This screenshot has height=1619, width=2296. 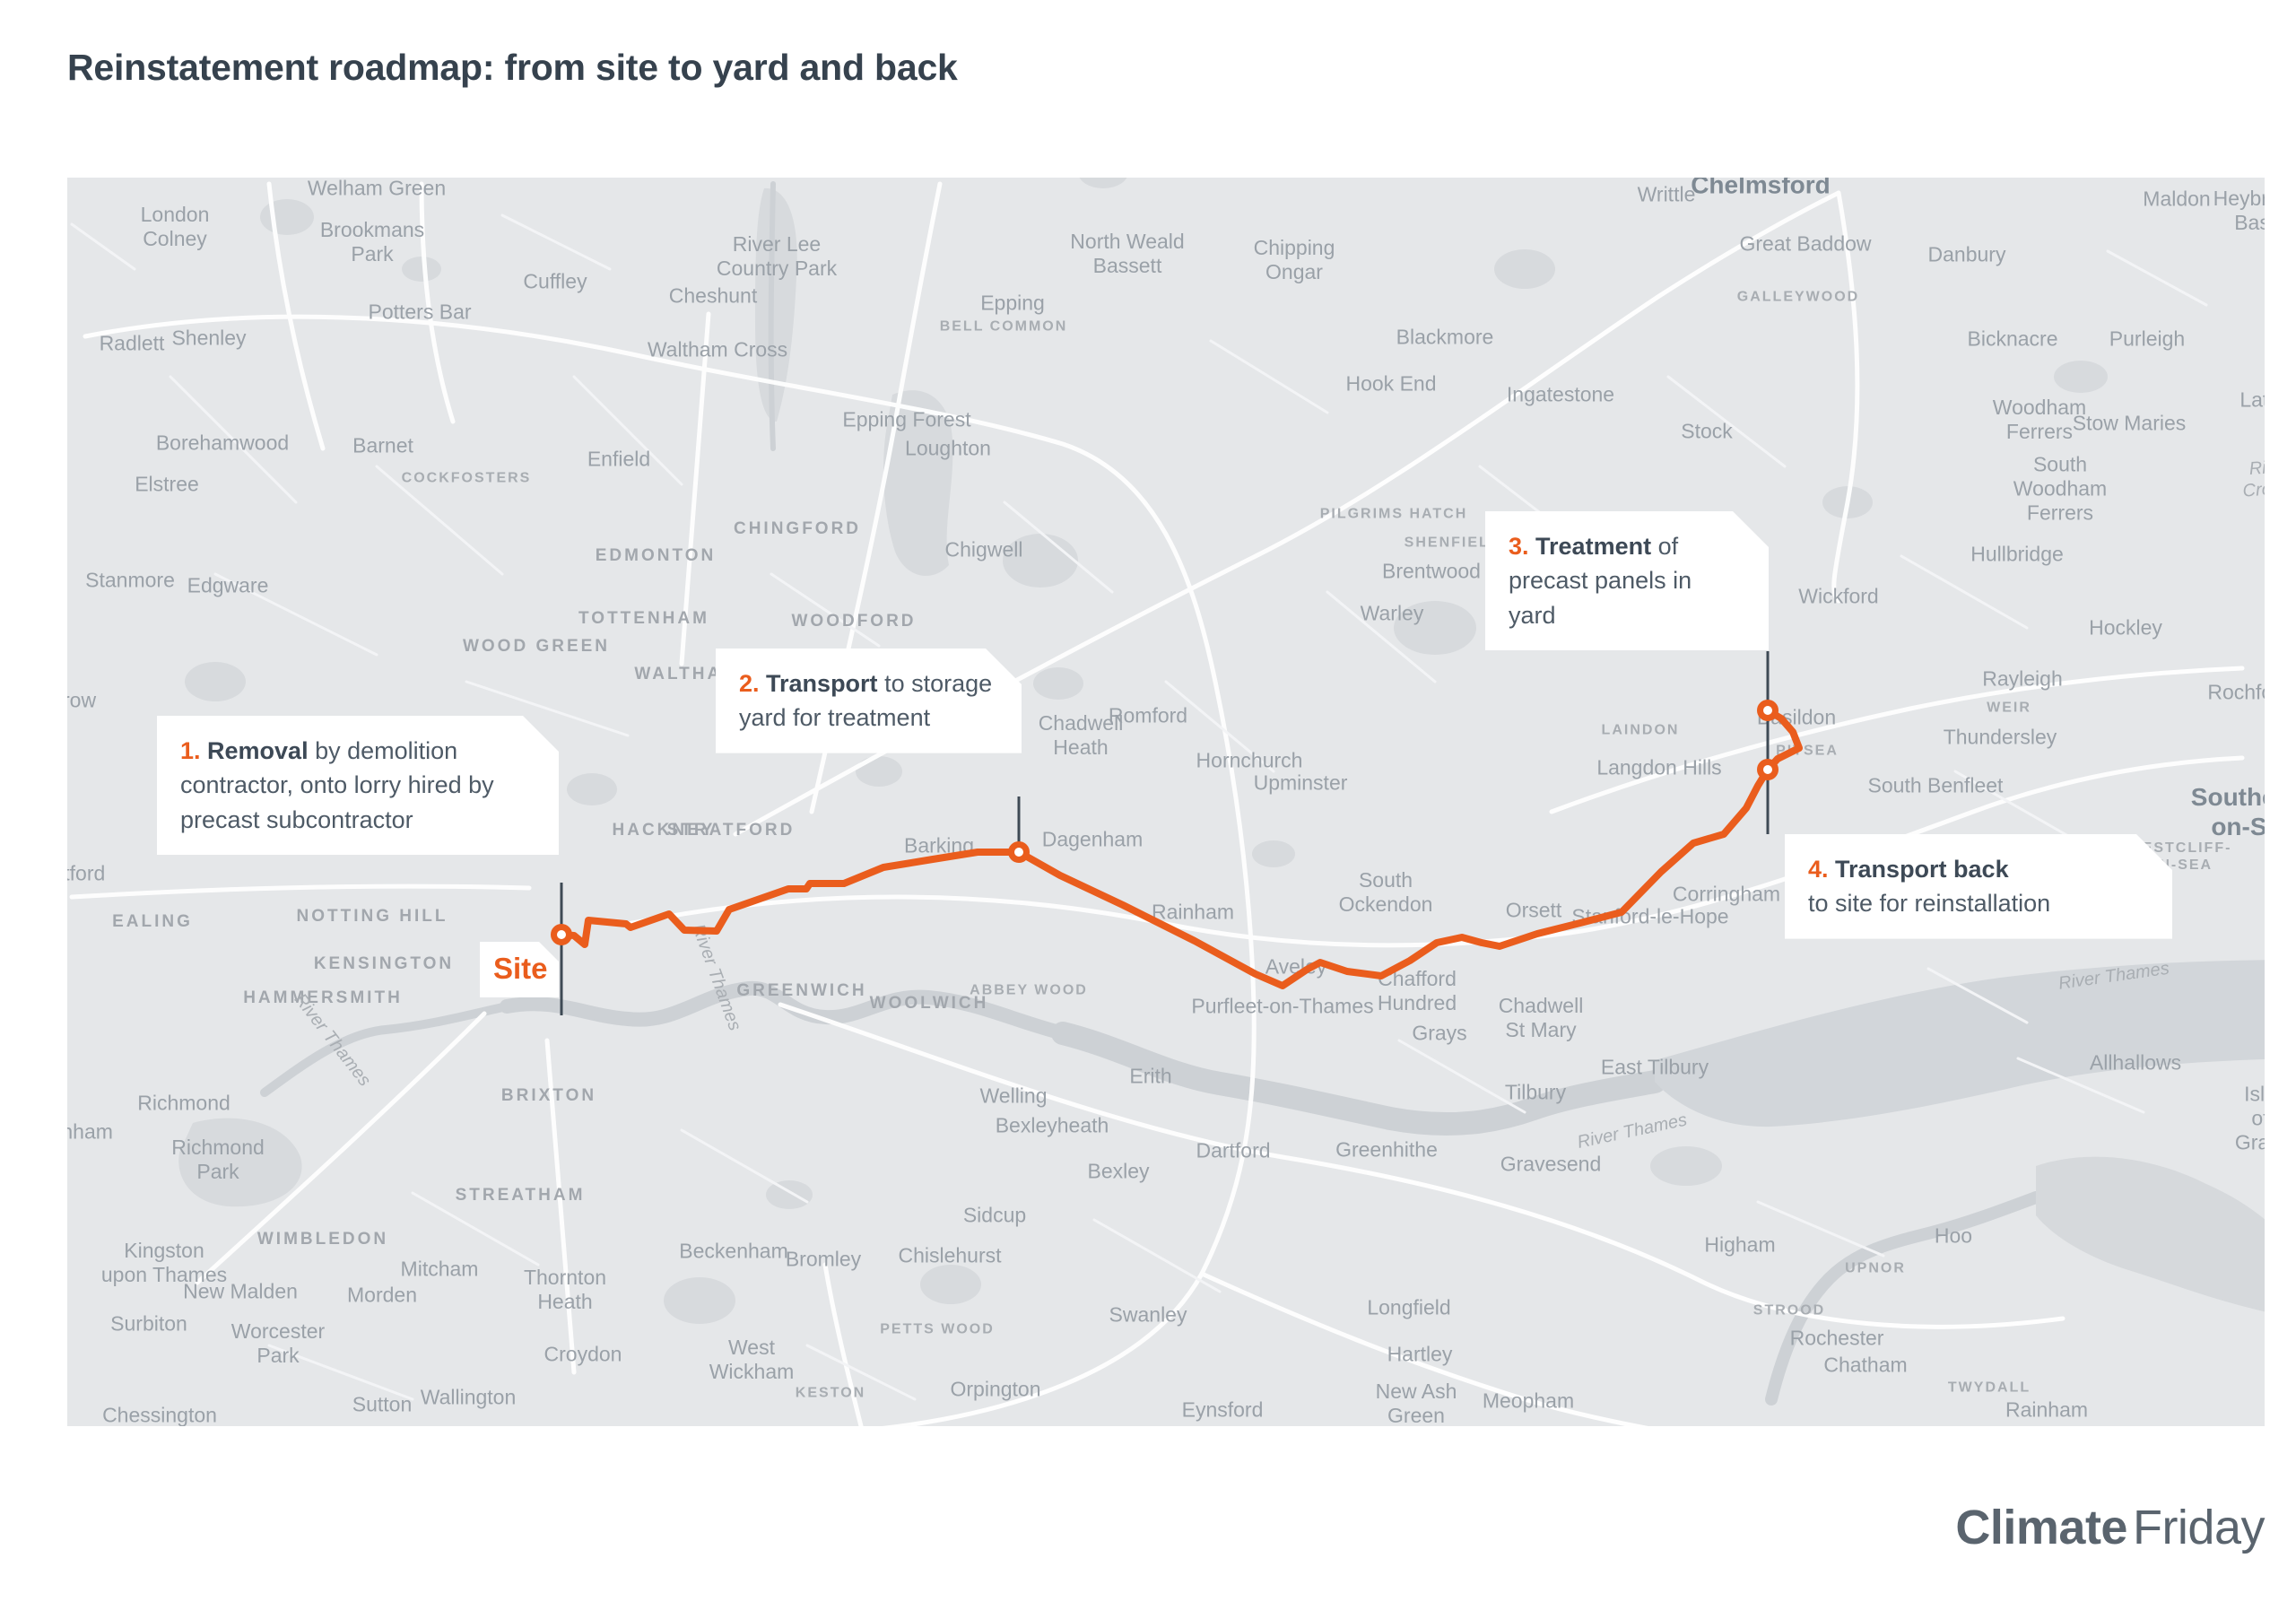 What do you see at coordinates (1249, 760) in the screenshot?
I see `map-label: Hornchurch` at bounding box center [1249, 760].